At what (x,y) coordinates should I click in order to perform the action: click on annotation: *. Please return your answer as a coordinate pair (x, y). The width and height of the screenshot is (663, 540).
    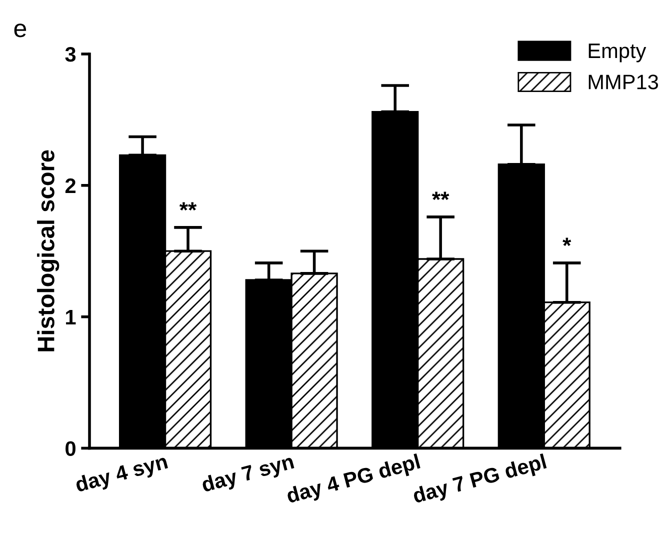
    Looking at the image, I should click on (567, 242).